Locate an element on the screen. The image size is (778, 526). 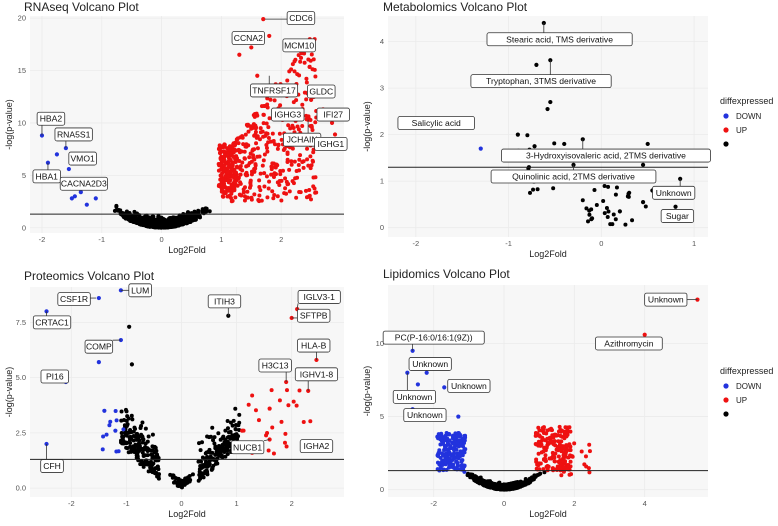
y-tick-label: 10 is located at coordinates (380, 343).